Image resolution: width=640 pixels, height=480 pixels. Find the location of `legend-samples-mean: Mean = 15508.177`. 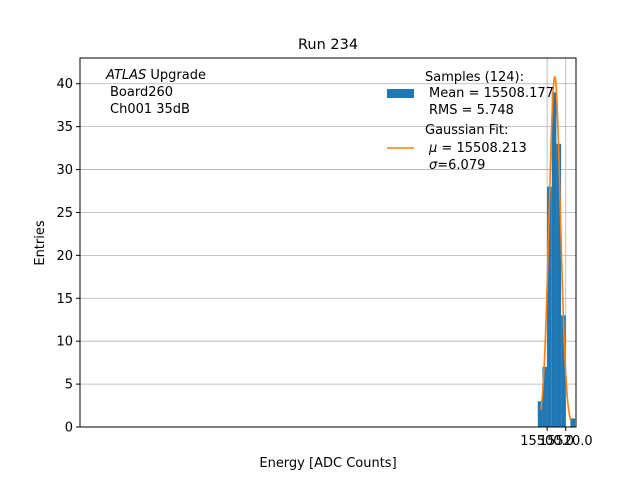

legend-samples-mean: Mean = 15508.177 is located at coordinates (491, 93).